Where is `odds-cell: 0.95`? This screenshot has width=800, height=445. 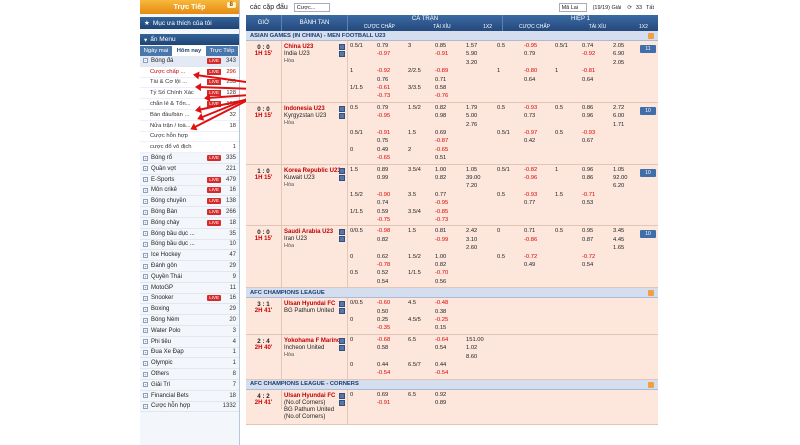
odds-cell: 0.95 is located at coordinates (588, 231).